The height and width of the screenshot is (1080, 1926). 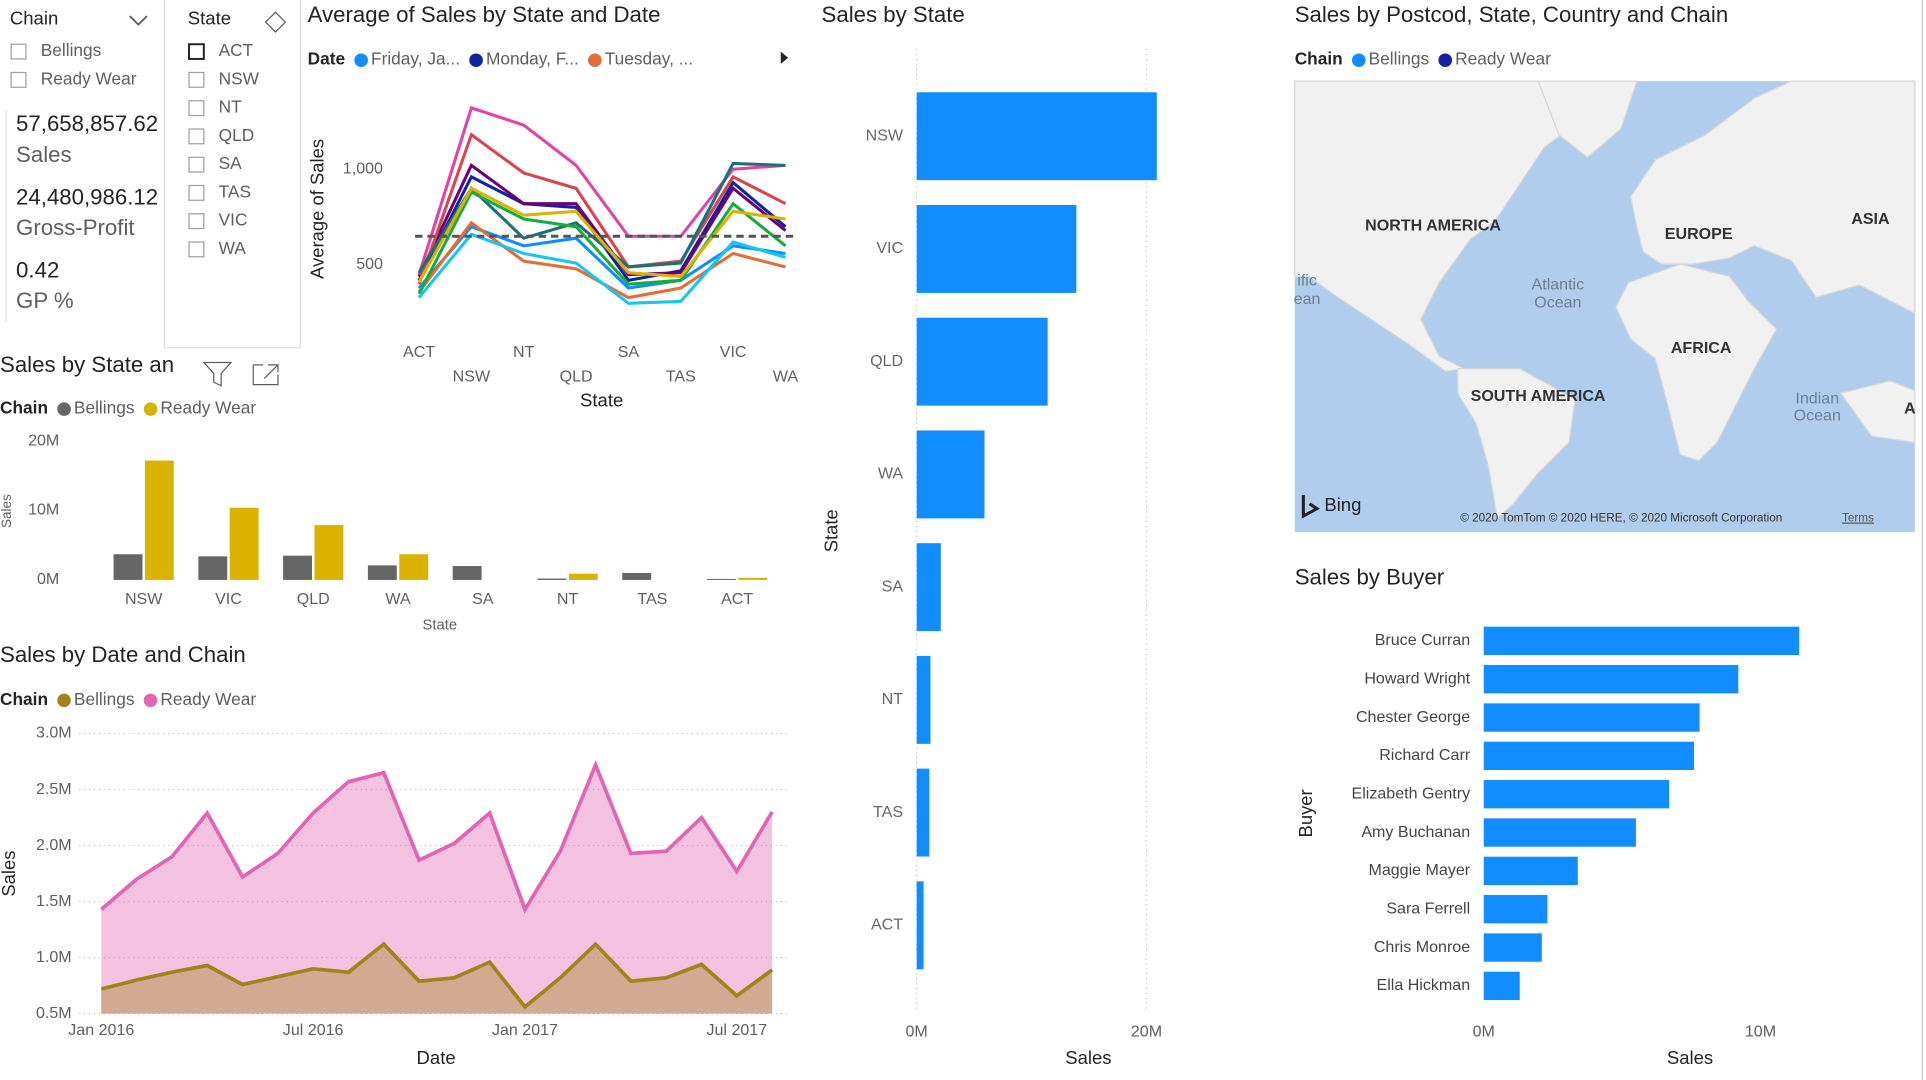 I want to click on legend-next-arrow, so click(x=784, y=57).